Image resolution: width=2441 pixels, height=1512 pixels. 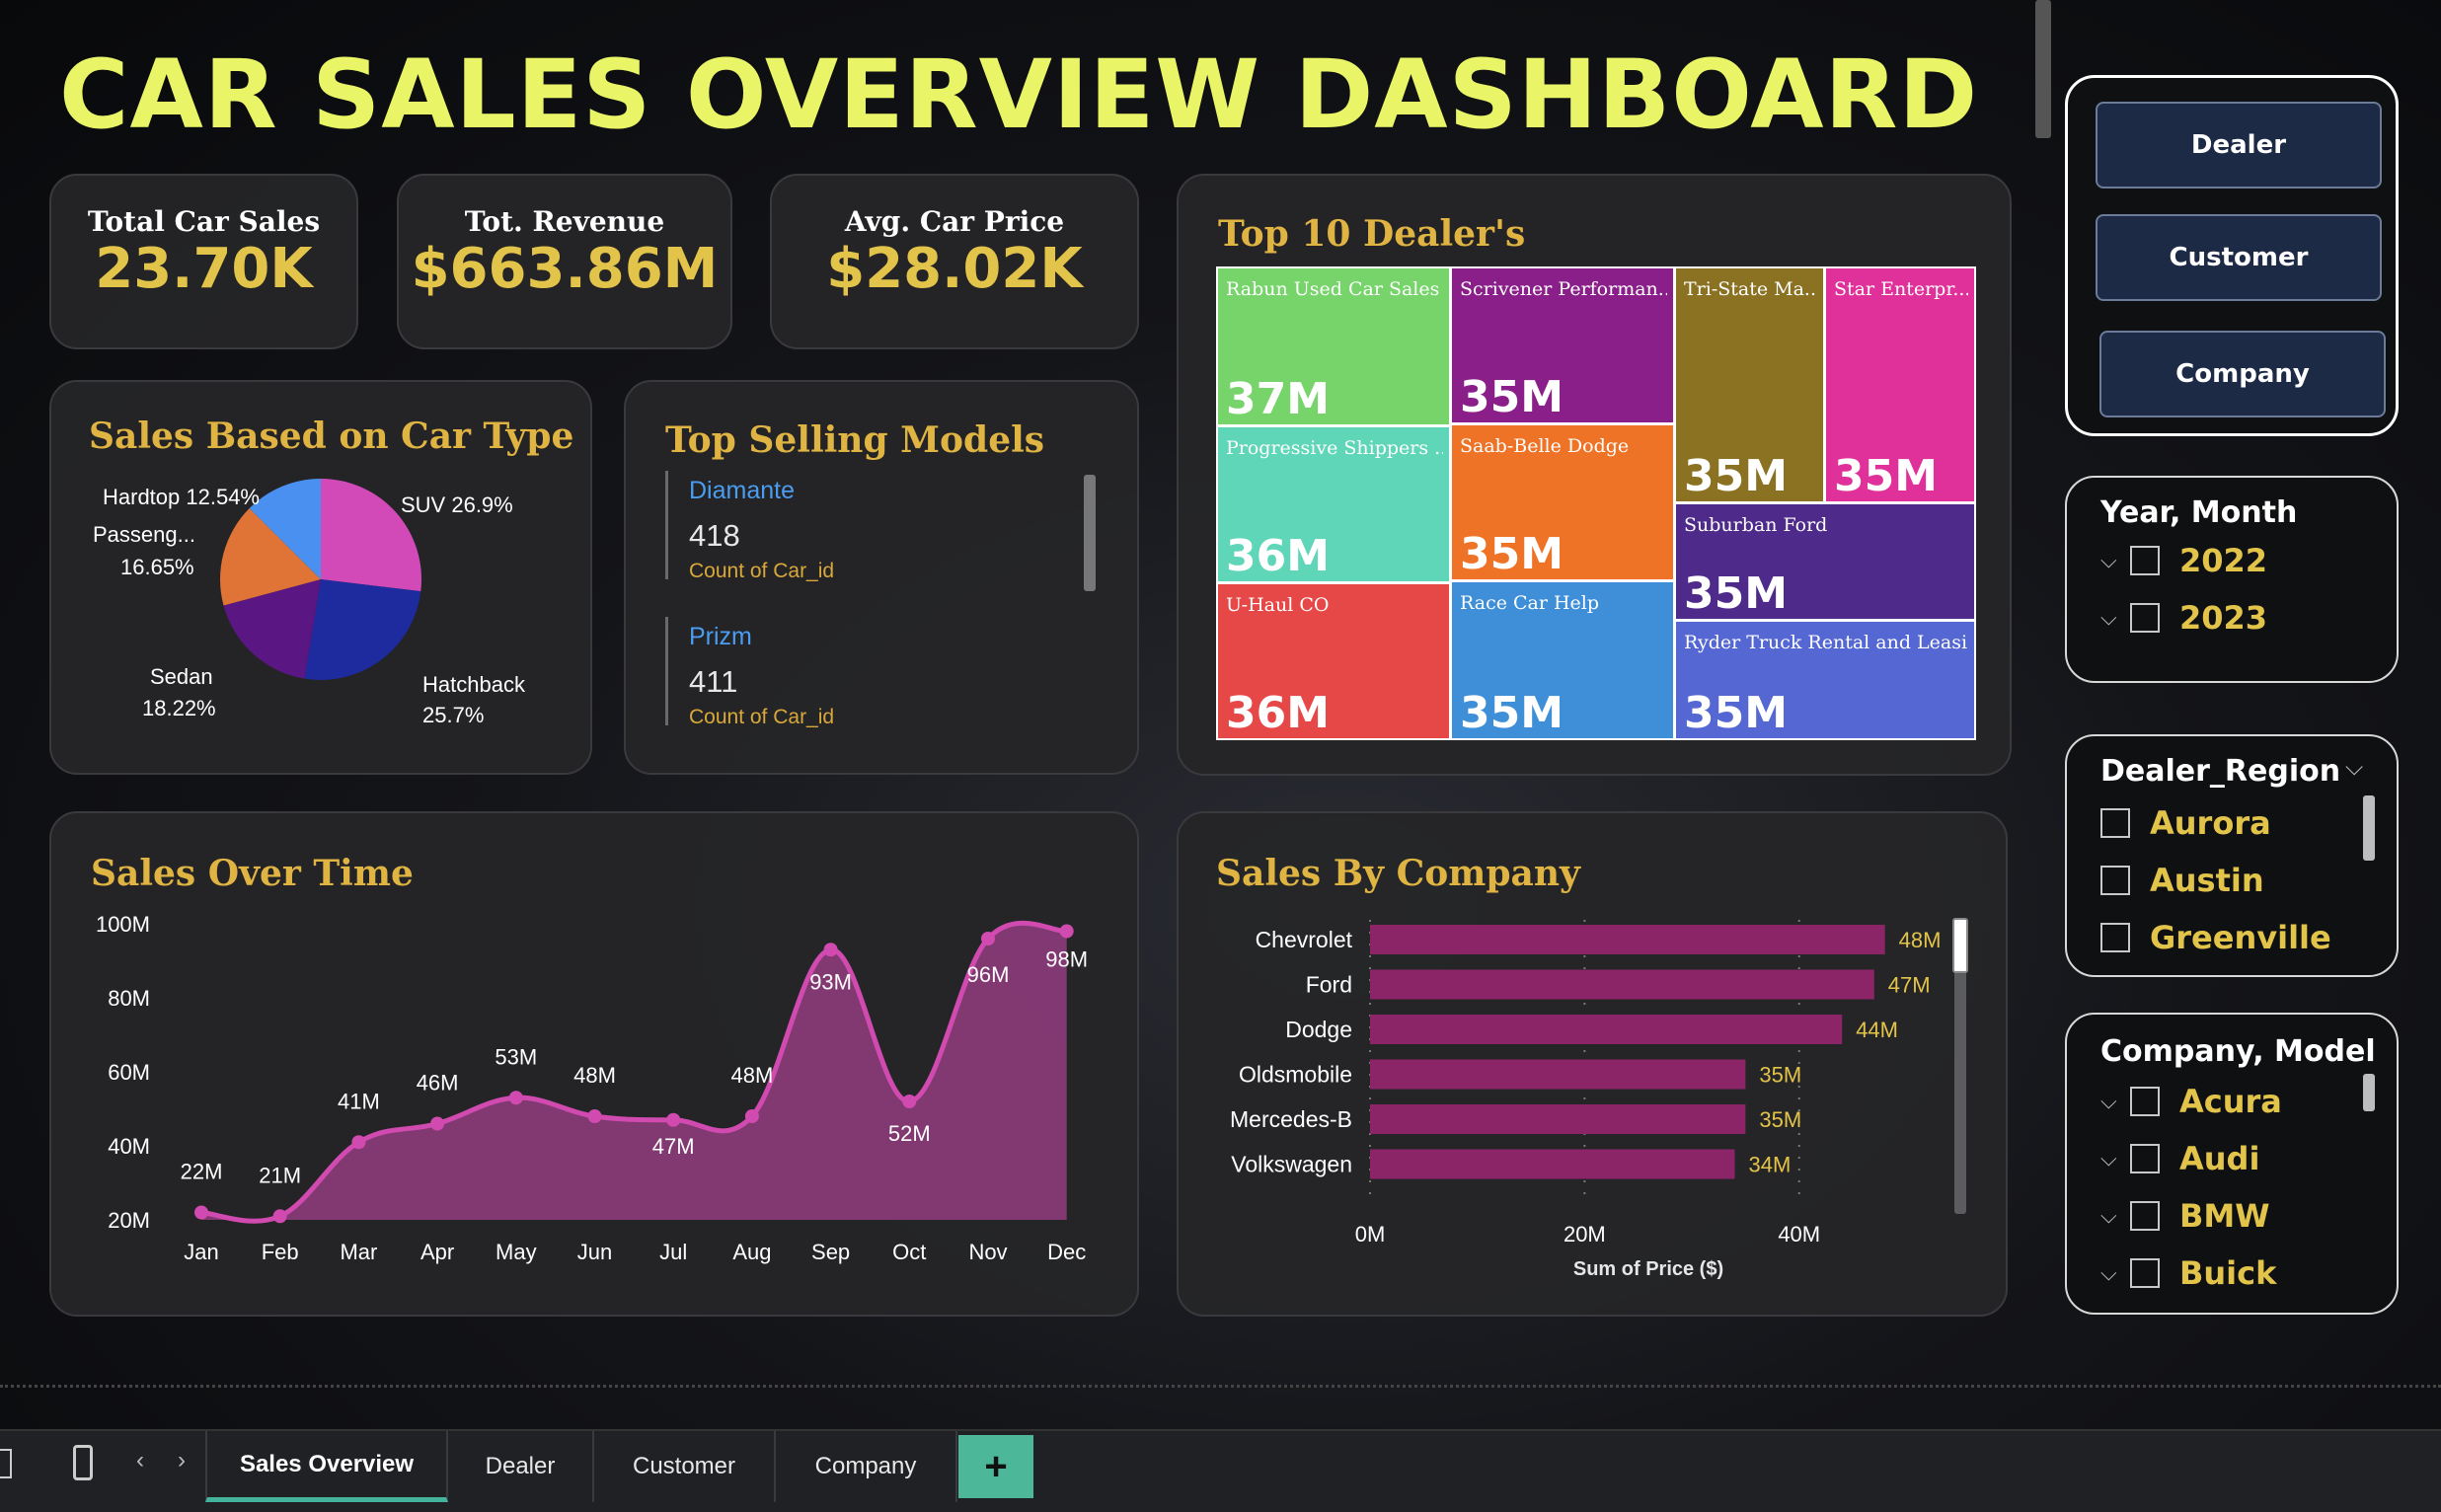 I want to click on model-count-label: Count of Car_id, so click(x=762, y=571).